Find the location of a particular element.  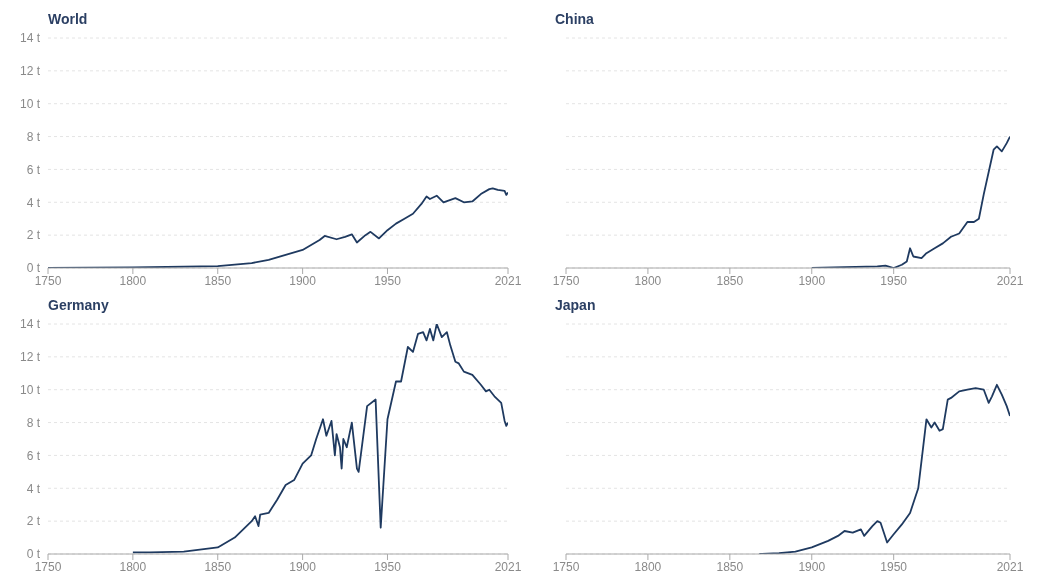

line-series is located at coordinates (319, 439).